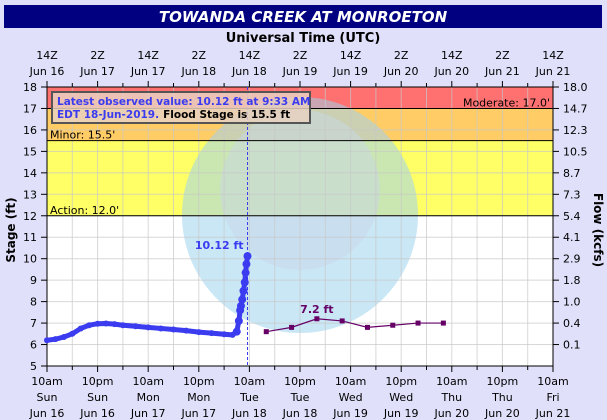 The width and height of the screenshot is (607, 420). What do you see at coordinates (575, 151) in the screenshot?
I see `y2-tick-label: 10.5` at bounding box center [575, 151].